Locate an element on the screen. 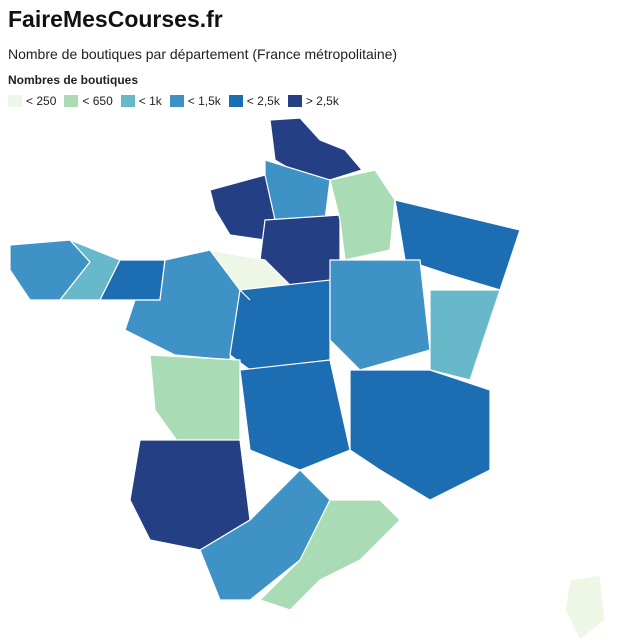 This screenshot has height=640, width=617. legend-label: < 1k is located at coordinates (150, 101).